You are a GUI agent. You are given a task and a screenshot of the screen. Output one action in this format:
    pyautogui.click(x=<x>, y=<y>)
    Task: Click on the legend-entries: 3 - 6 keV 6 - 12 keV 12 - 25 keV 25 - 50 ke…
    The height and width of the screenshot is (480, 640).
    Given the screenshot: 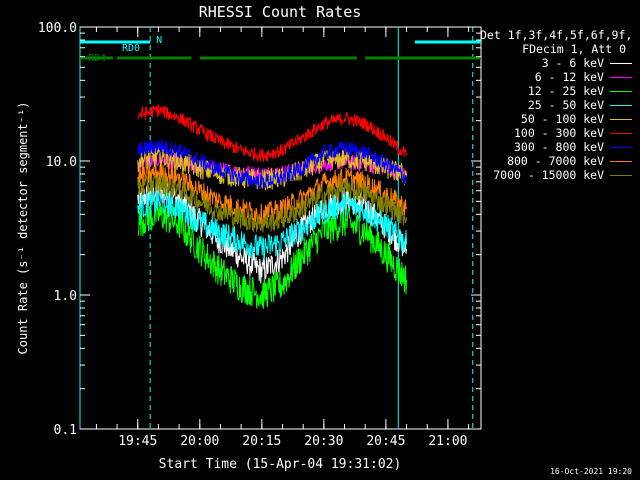 What is the action you would take?
    pyautogui.click(x=558, y=119)
    